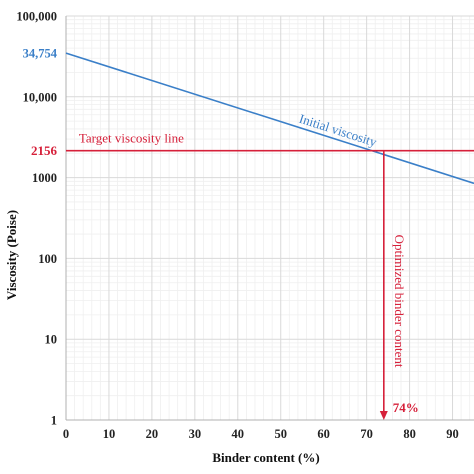 The width and height of the screenshot is (474, 474). Describe the element at coordinates (109, 434) in the screenshot. I see `x-tick-label: 10` at that location.